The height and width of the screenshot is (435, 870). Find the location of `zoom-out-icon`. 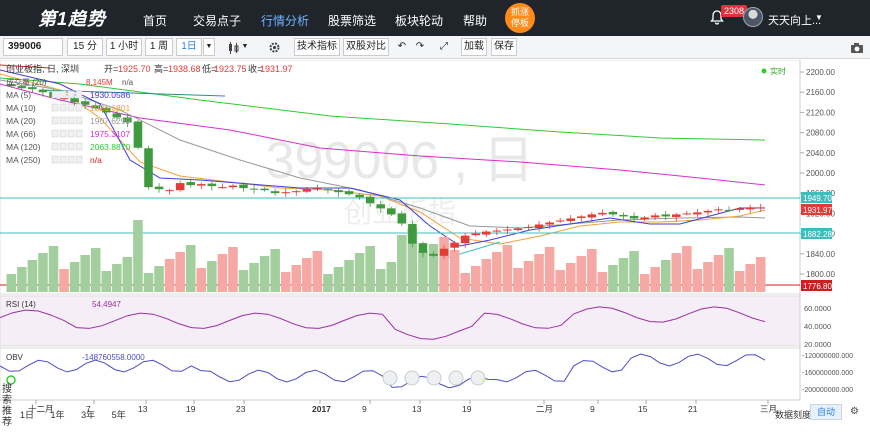

zoom-out-icon is located at coordinates (390, 378).